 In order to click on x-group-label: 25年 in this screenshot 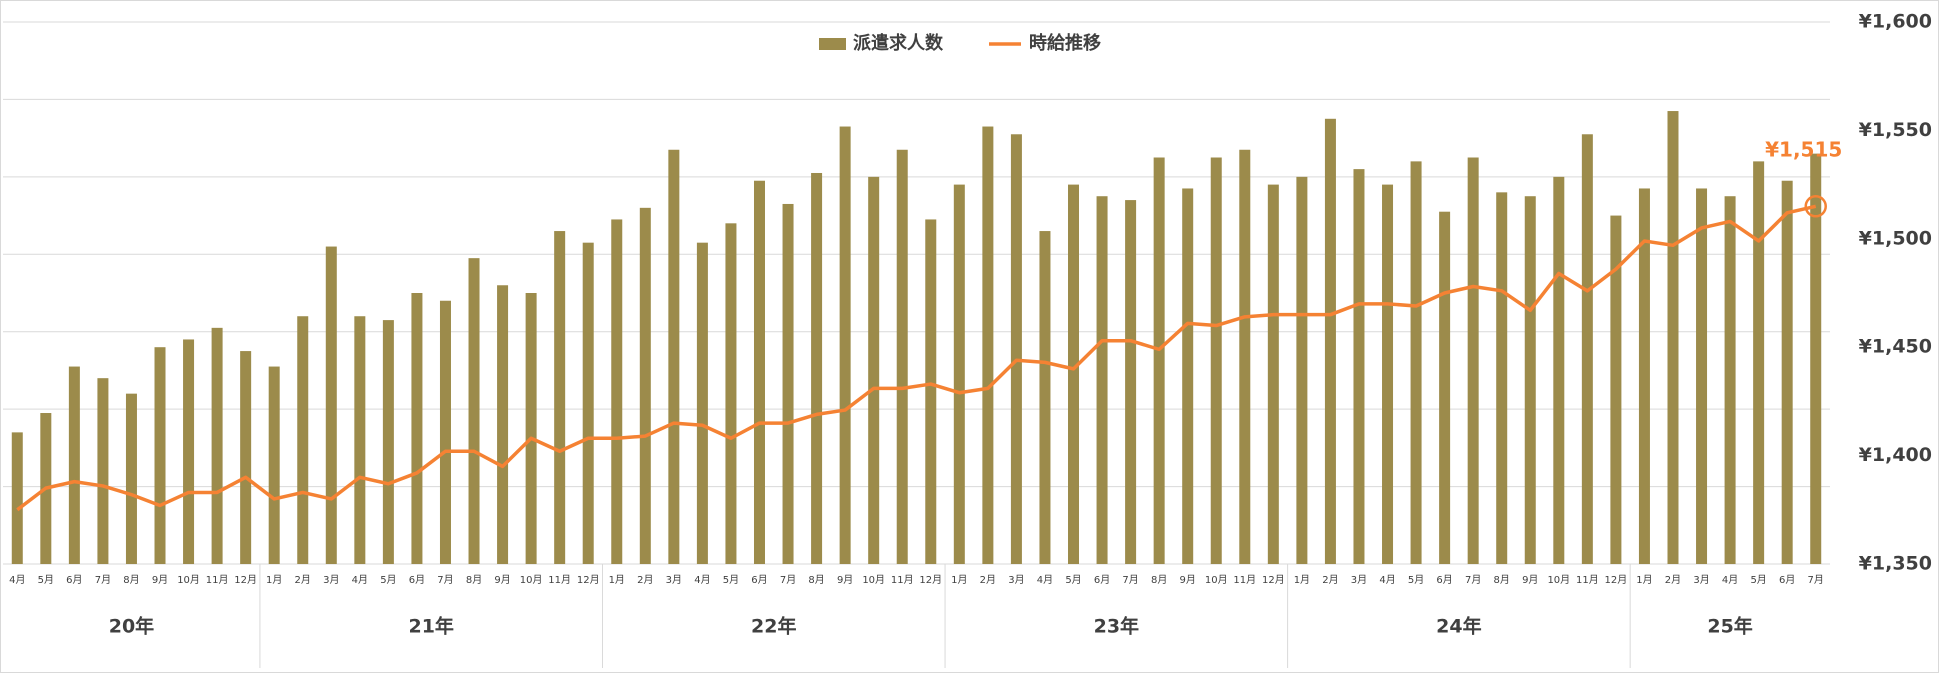, I will do `click(1729, 626)`.